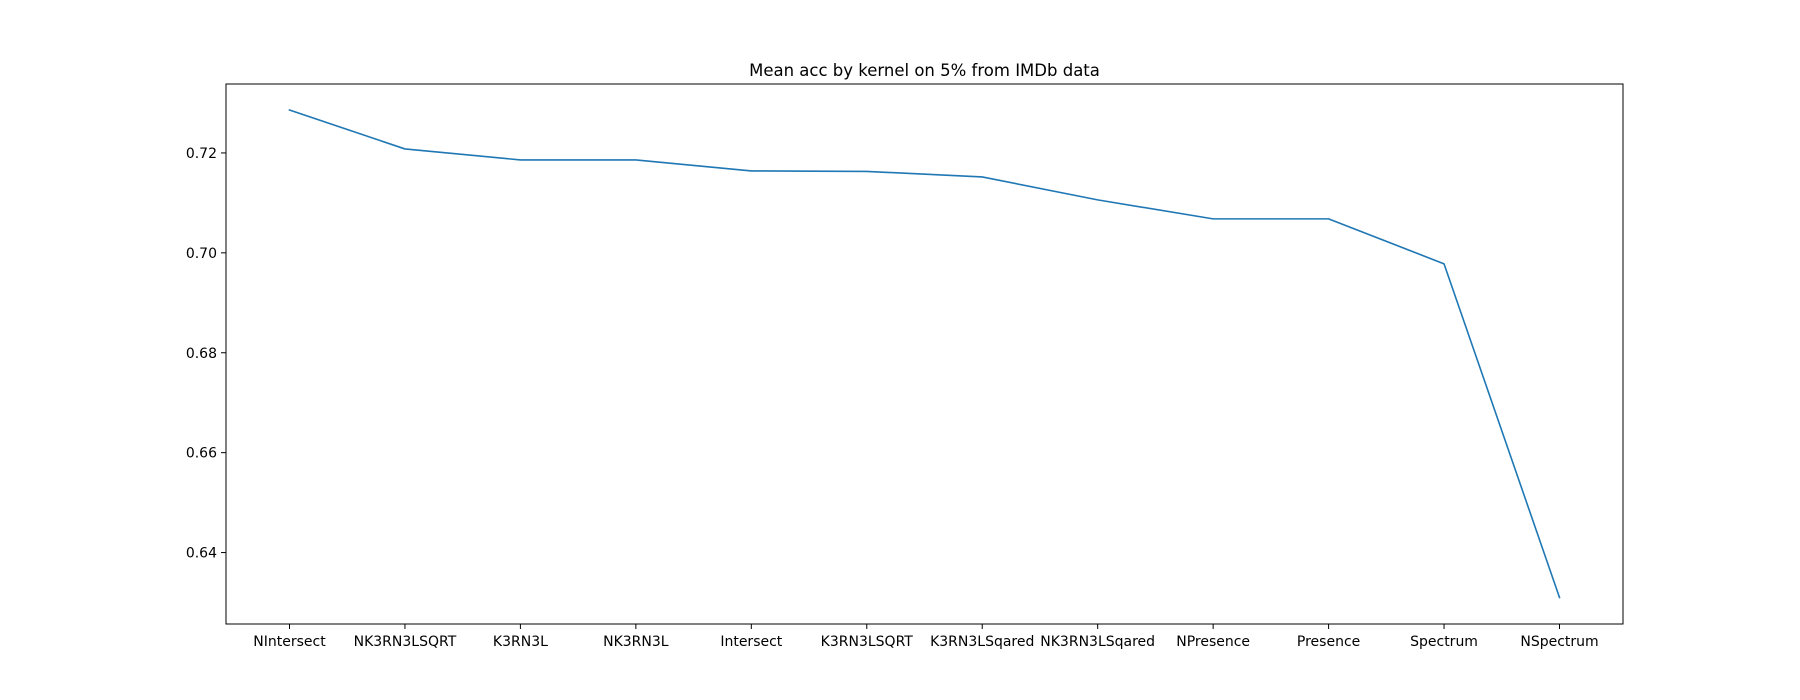 The image size is (1800, 700). I want to click on y-tick-label: 0.72, so click(201, 154).